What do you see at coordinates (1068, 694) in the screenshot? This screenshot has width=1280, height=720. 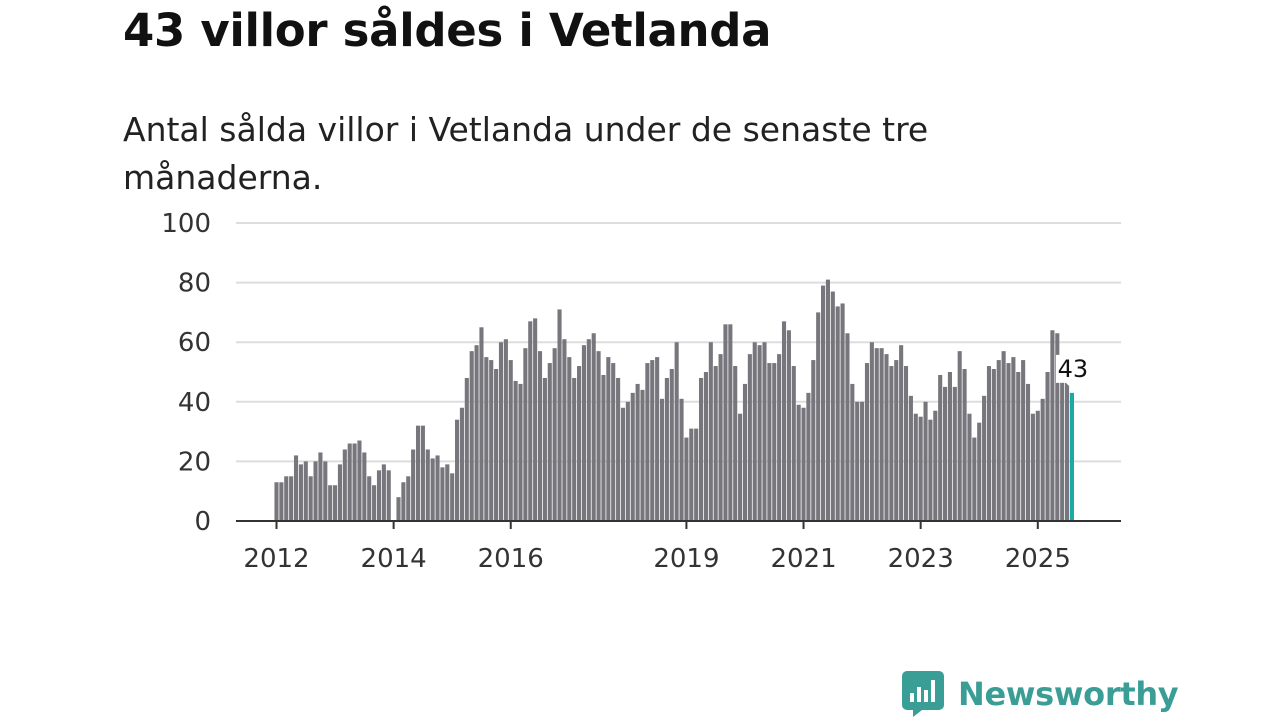 I see `brand-name: Newsworthy` at bounding box center [1068, 694].